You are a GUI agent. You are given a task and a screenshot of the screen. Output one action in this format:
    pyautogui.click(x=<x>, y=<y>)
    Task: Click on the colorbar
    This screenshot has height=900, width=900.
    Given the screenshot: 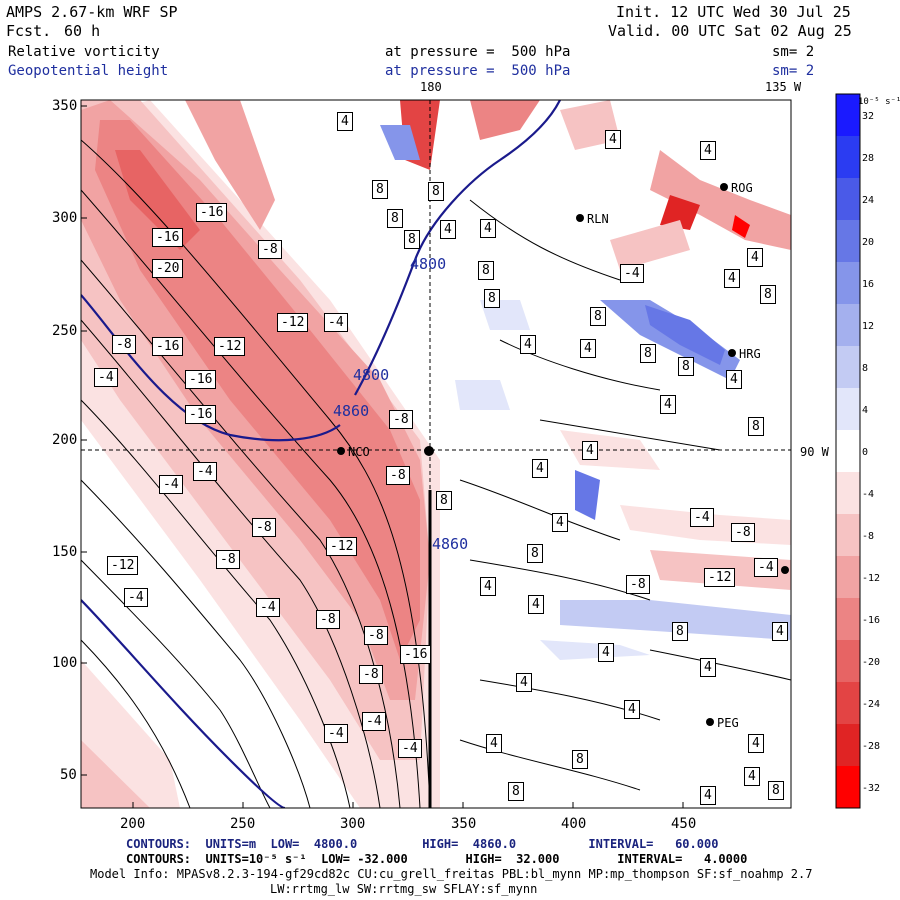 What is the action you would take?
    pyautogui.click(x=848, y=451)
    